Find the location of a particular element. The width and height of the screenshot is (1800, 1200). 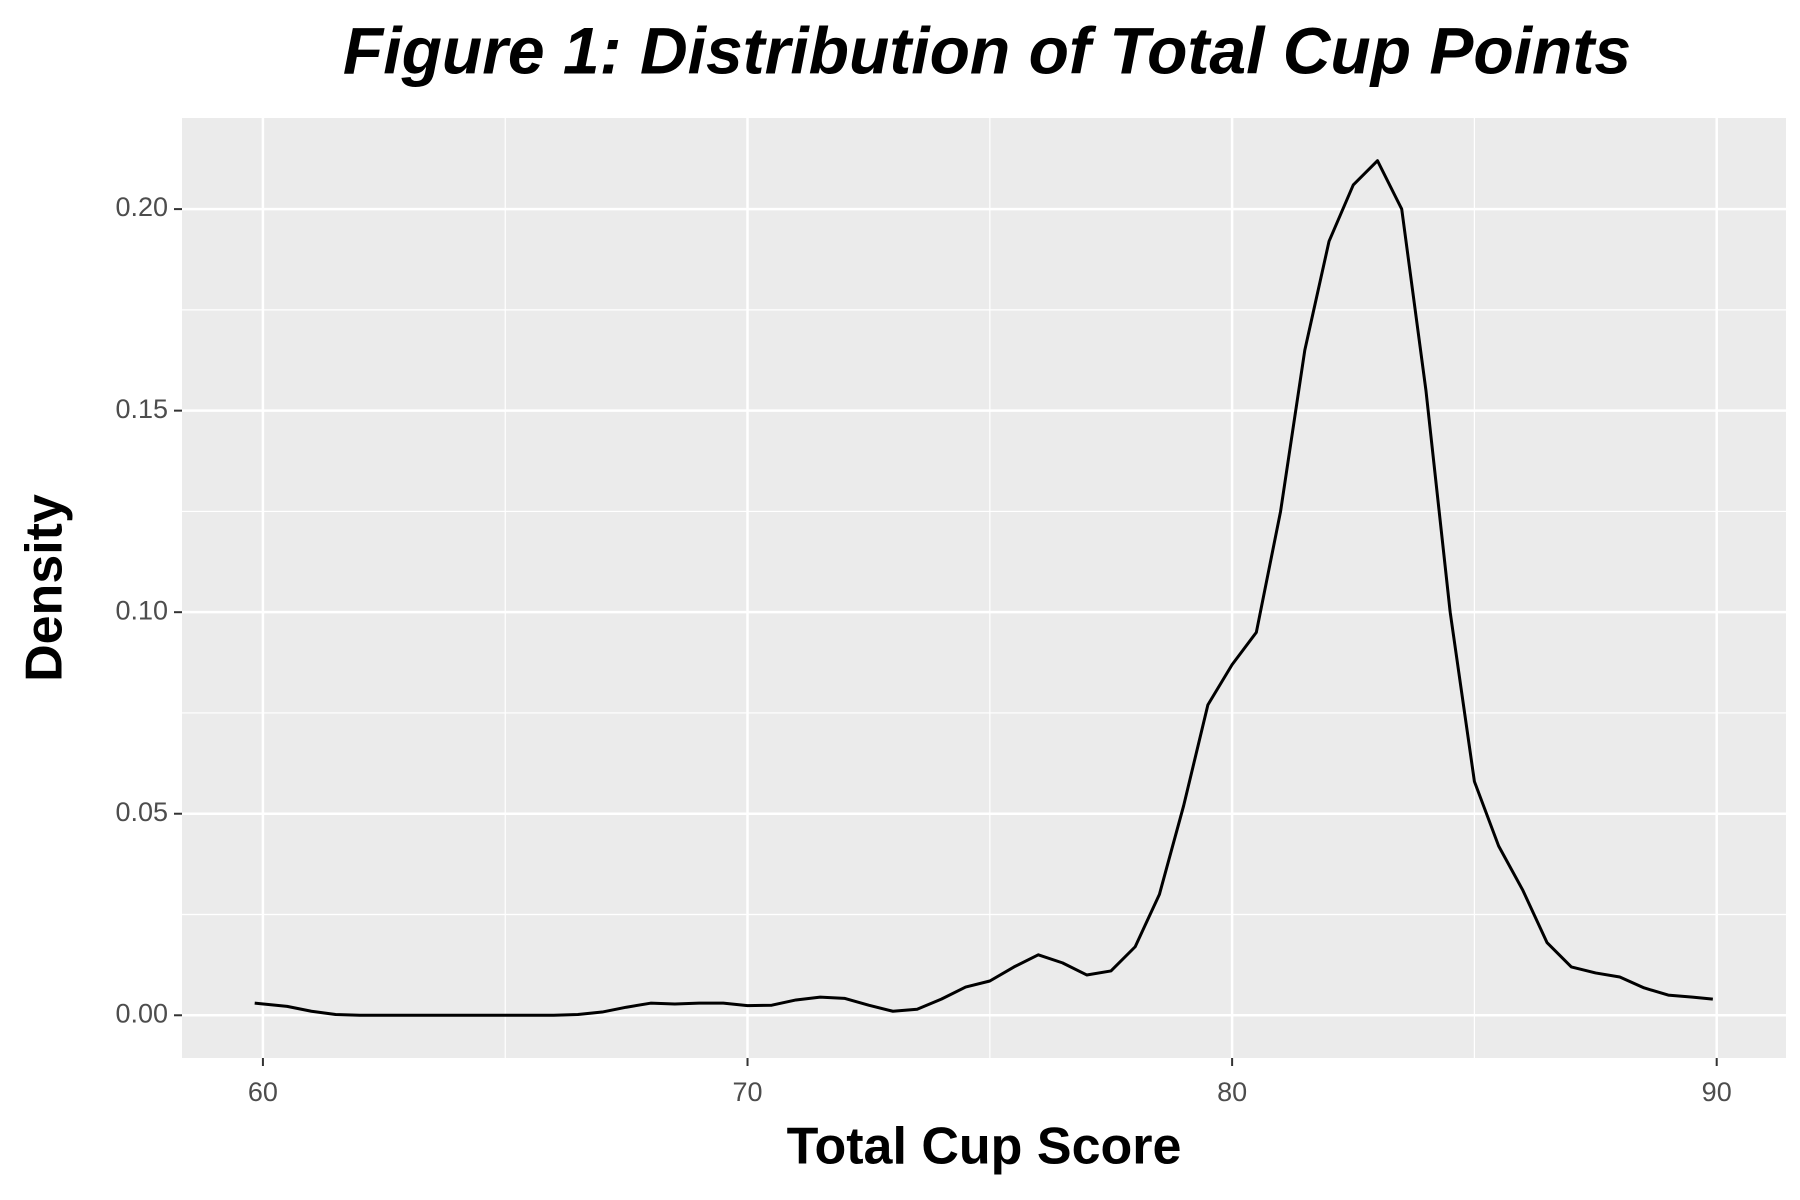

x-tick-label: 80 is located at coordinates (1232, 1092).